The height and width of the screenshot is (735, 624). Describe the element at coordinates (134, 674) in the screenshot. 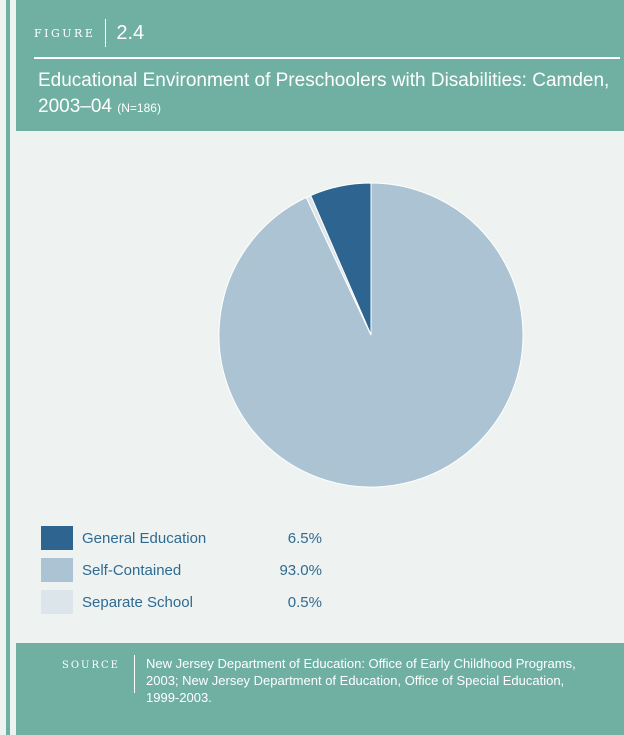

I see `source-separator` at that location.